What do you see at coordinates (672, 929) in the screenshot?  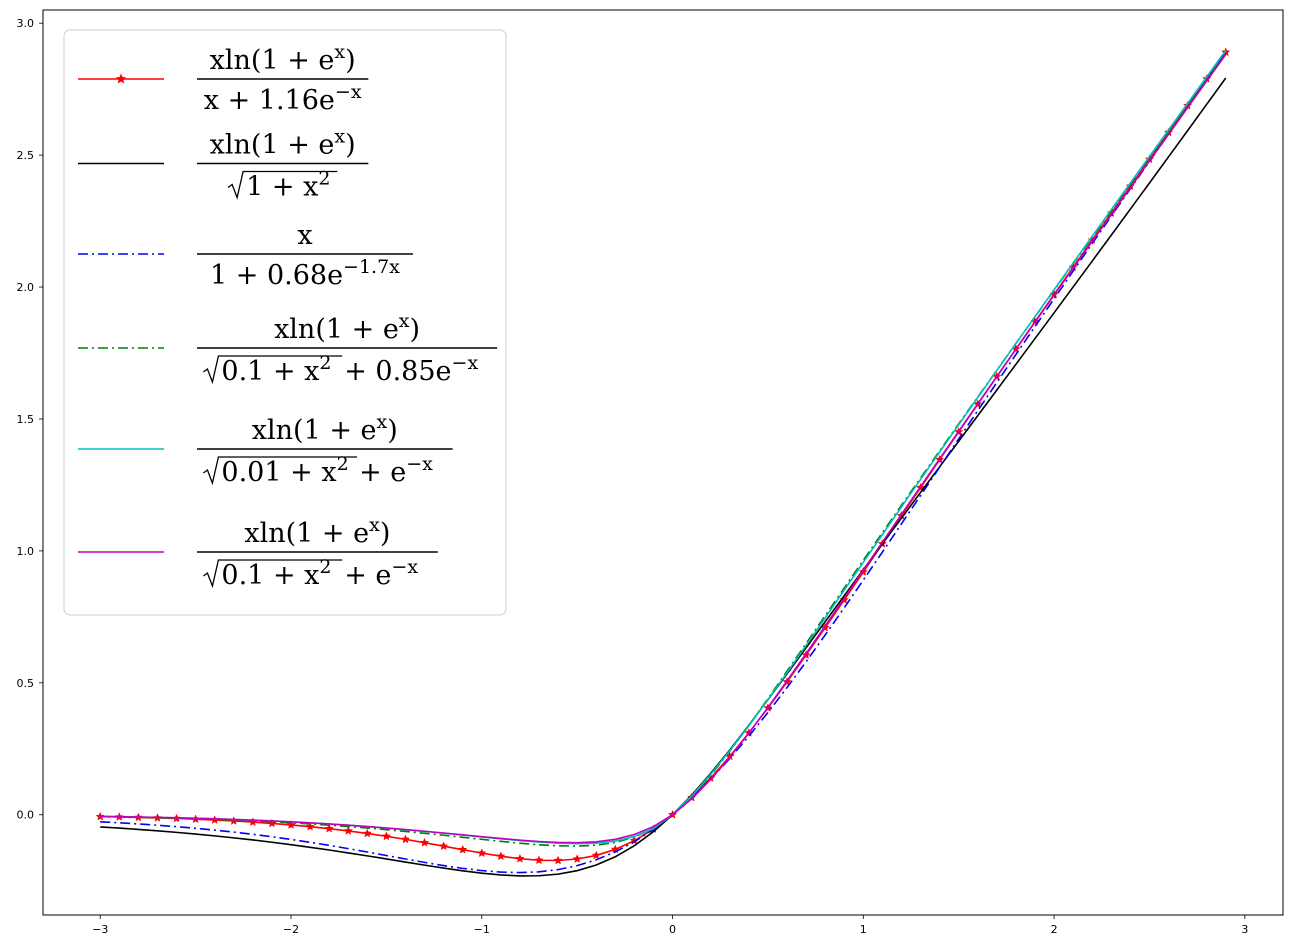 I see `x-tick-label: 0` at bounding box center [672, 929].